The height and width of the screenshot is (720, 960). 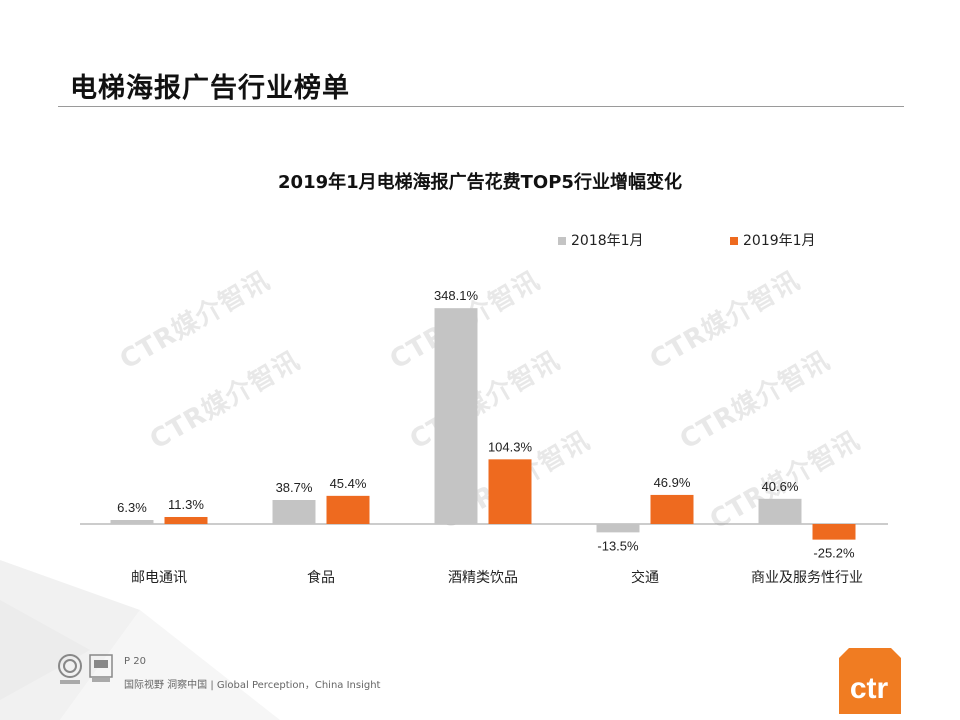 I want to click on data-label-2018-4: 40.6%, so click(x=780, y=486).